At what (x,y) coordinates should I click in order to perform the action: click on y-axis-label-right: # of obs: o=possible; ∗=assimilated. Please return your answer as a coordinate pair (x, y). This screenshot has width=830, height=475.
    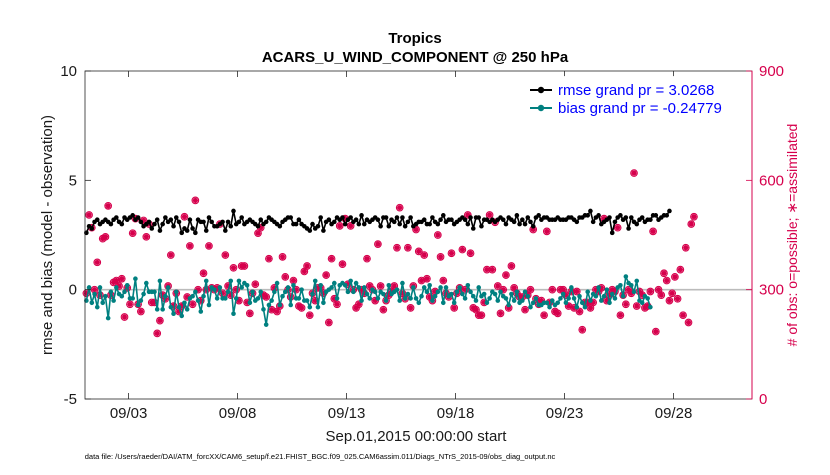
    Looking at the image, I should click on (792, 235).